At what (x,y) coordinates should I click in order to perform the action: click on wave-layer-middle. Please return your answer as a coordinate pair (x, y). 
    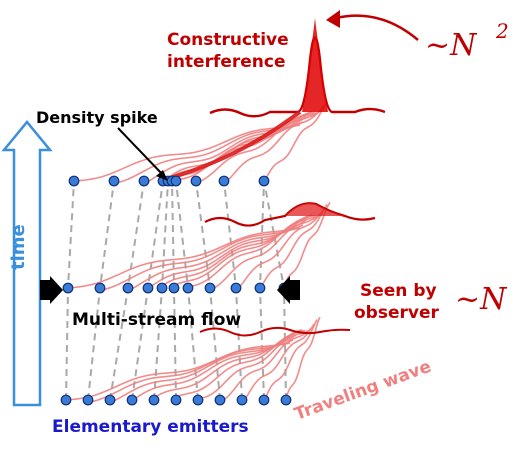
    Looking at the image, I should click on (221, 246).